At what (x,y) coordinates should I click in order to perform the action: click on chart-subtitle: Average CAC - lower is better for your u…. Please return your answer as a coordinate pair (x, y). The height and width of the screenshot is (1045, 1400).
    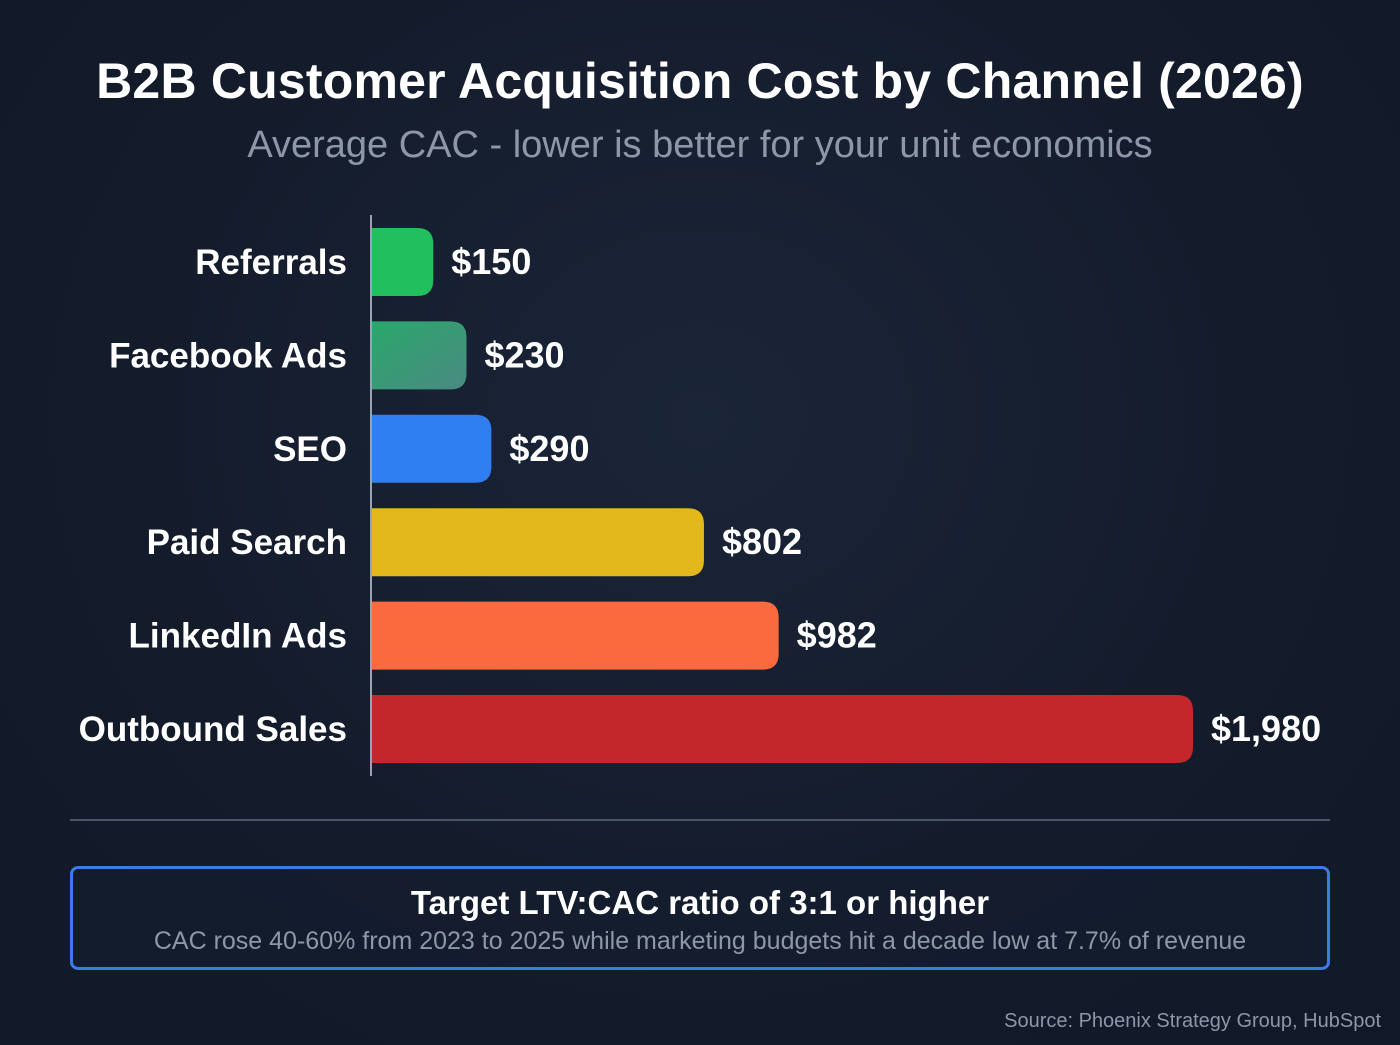
    Looking at the image, I should click on (700, 145).